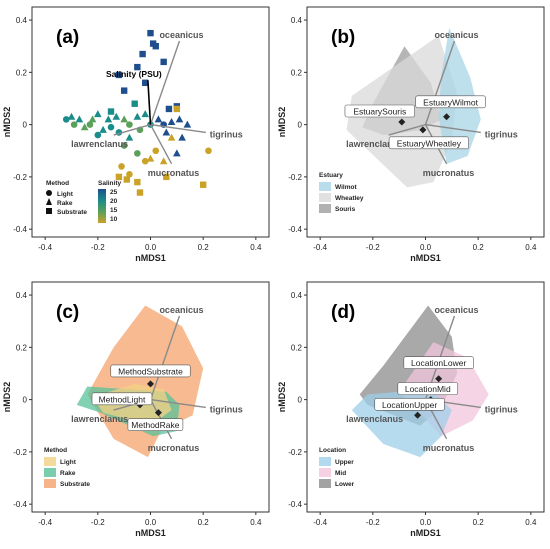  I want to click on legend-label: Wilmot, so click(346, 187).